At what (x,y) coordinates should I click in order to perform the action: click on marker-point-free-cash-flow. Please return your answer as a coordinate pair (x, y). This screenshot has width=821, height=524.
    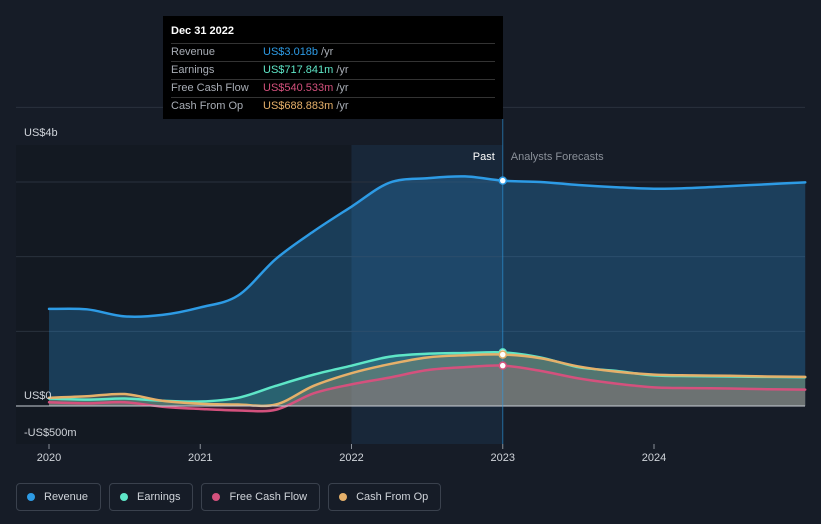
    Looking at the image, I should click on (502, 365).